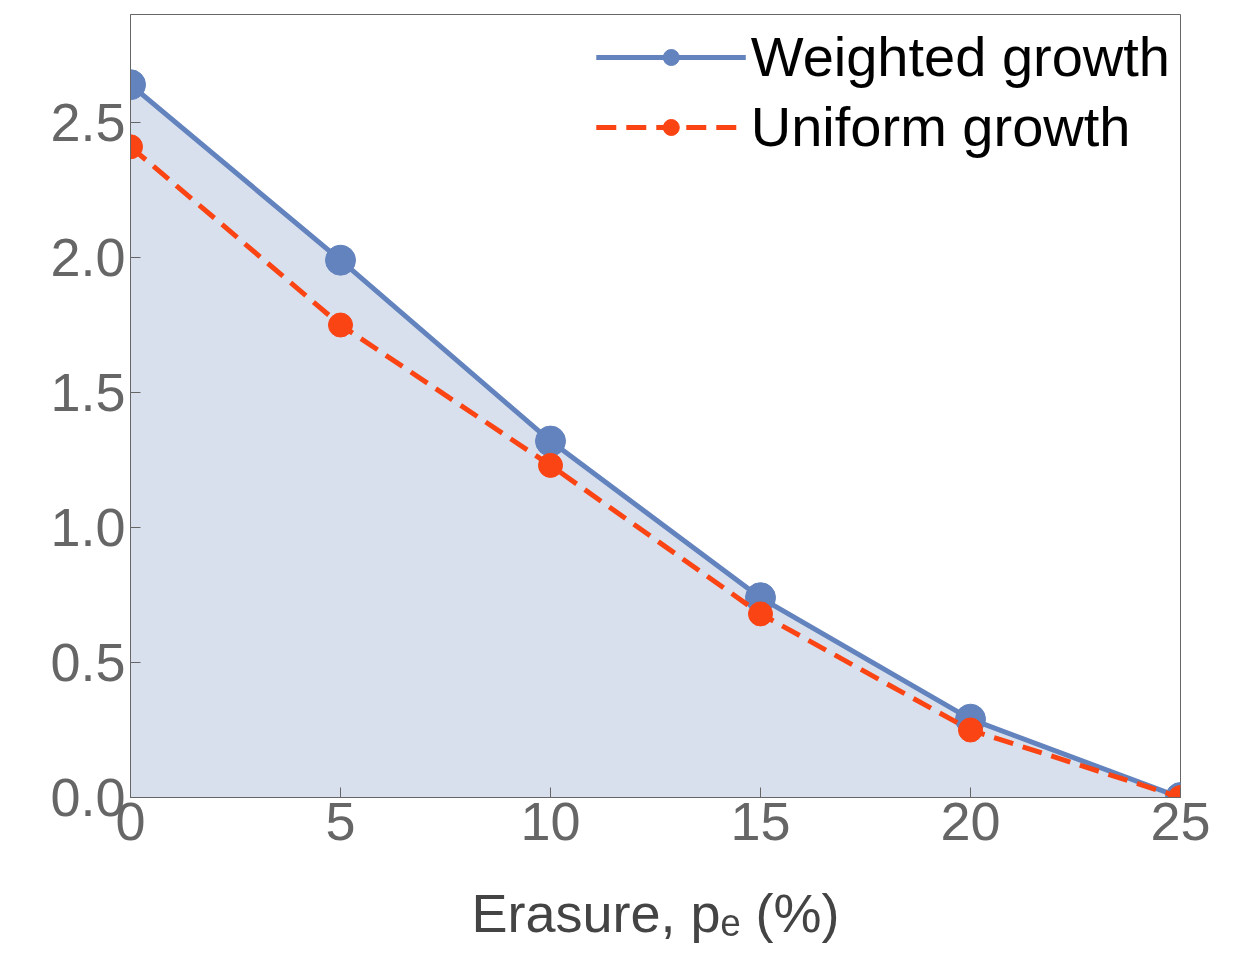 The image size is (1239, 956). What do you see at coordinates (88, 122) in the screenshot?
I see `y-tick-label: 2.5` at bounding box center [88, 122].